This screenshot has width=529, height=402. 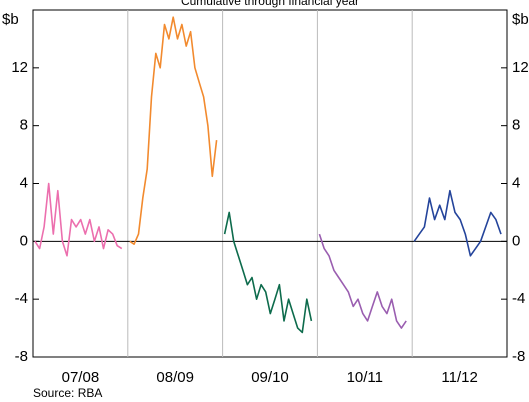 What do you see at coordinates (21, 298) in the screenshot?
I see `y-tick-label: -4` at bounding box center [21, 298].